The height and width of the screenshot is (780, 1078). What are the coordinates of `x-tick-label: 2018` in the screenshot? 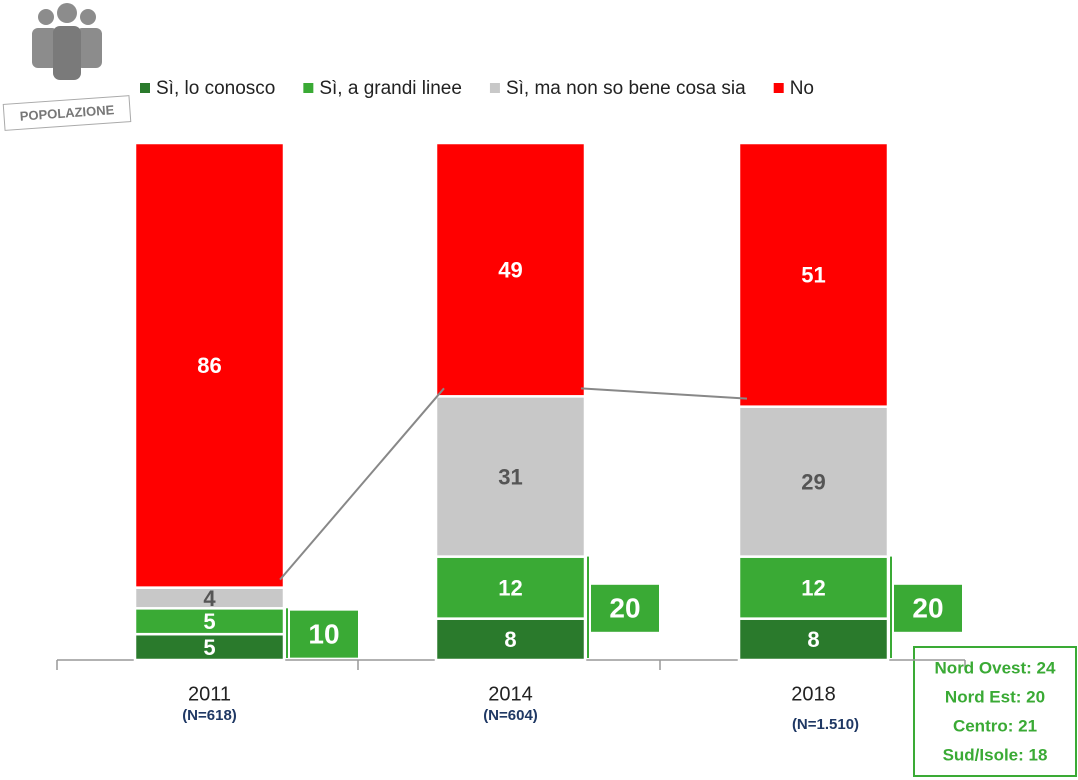 It's located at (813, 694).